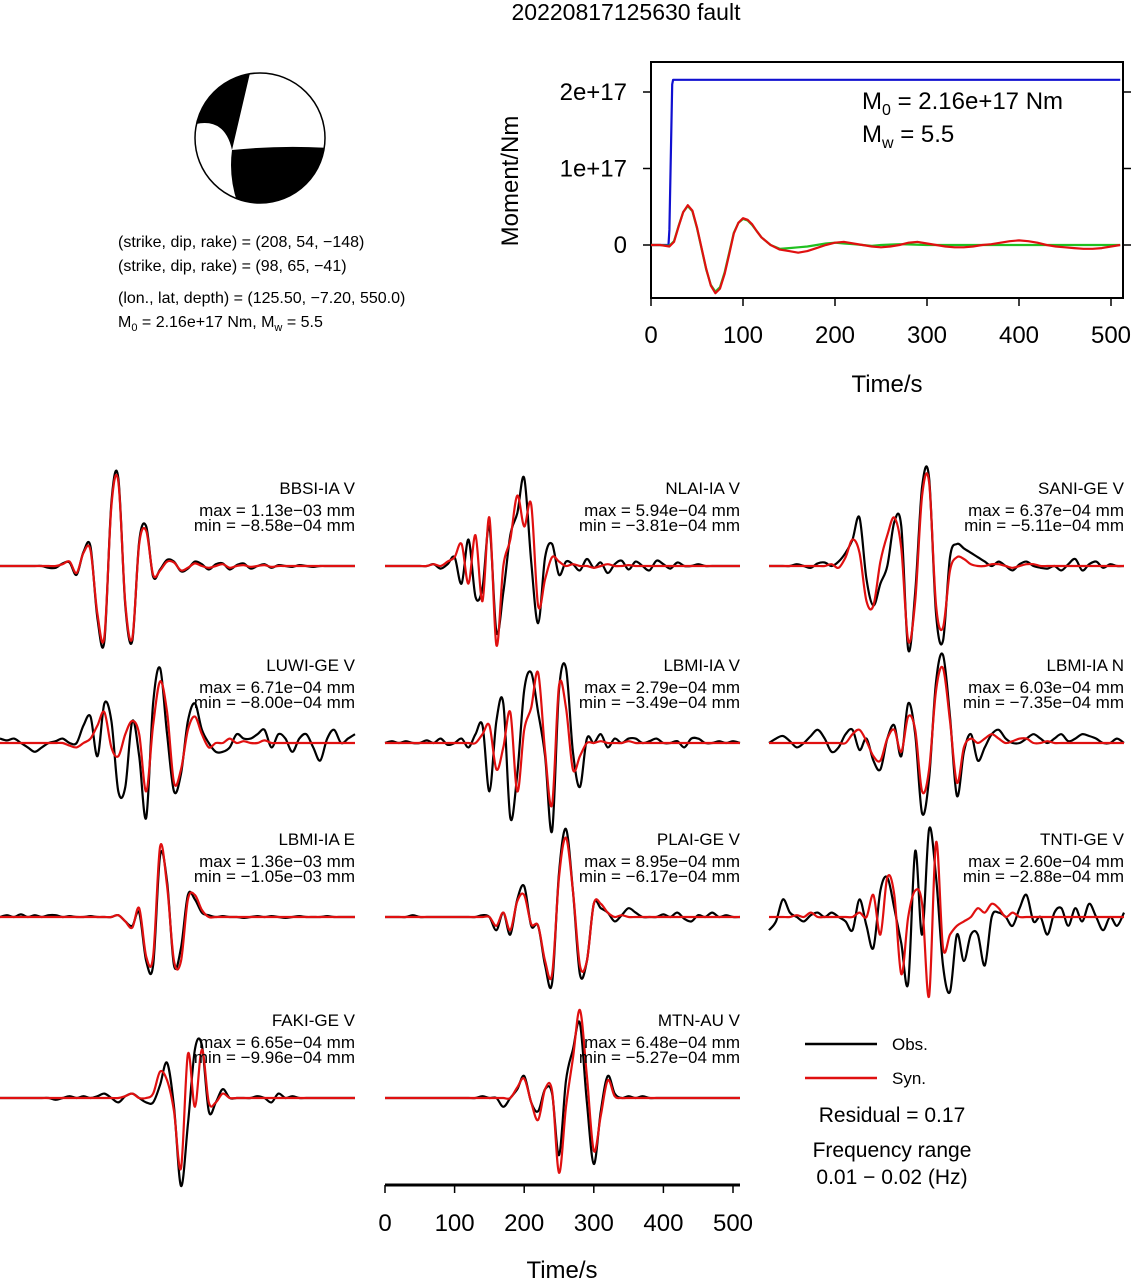  I want to click on station-max-label: max = 1.36e−03 mm, so click(277, 861).